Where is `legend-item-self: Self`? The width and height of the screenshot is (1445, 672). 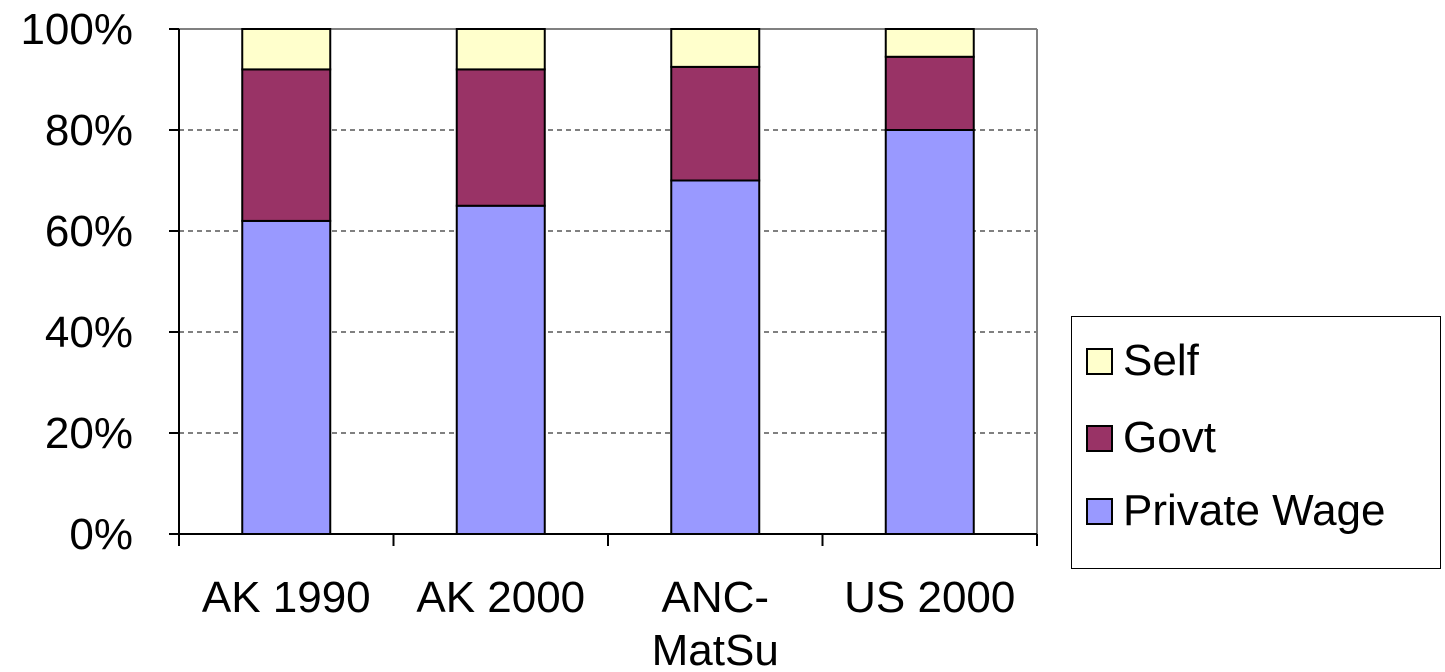 legend-item-self: Self is located at coordinates (1142, 361).